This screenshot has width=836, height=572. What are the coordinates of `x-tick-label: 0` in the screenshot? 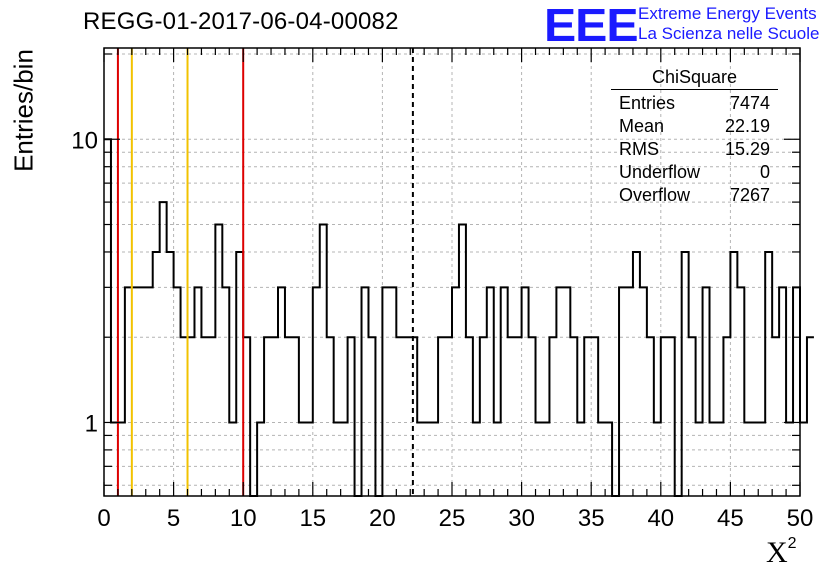 It's located at (103, 518).